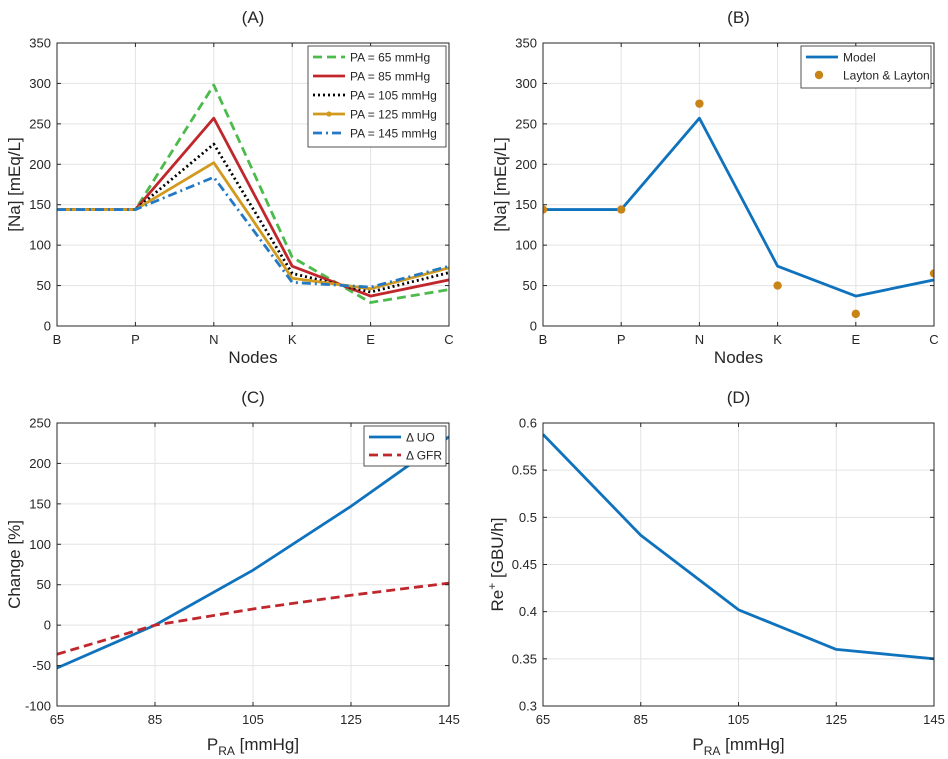 The height and width of the screenshot is (759, 948). I want to click on xtick-label-c-4: 145, so click(449, 719).